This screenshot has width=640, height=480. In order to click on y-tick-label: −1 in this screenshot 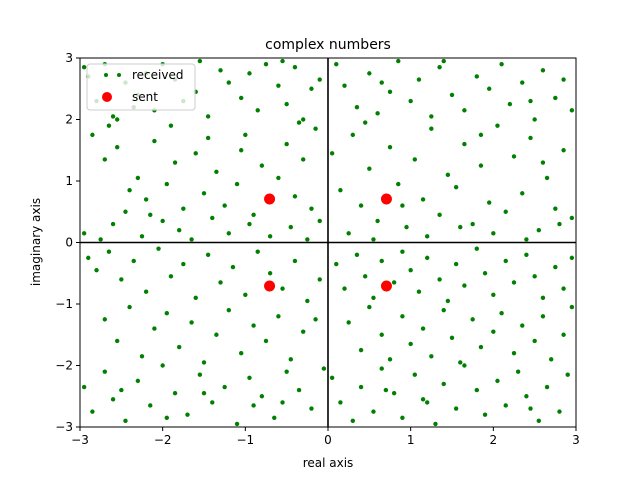, I will do `click(64, 304)`.